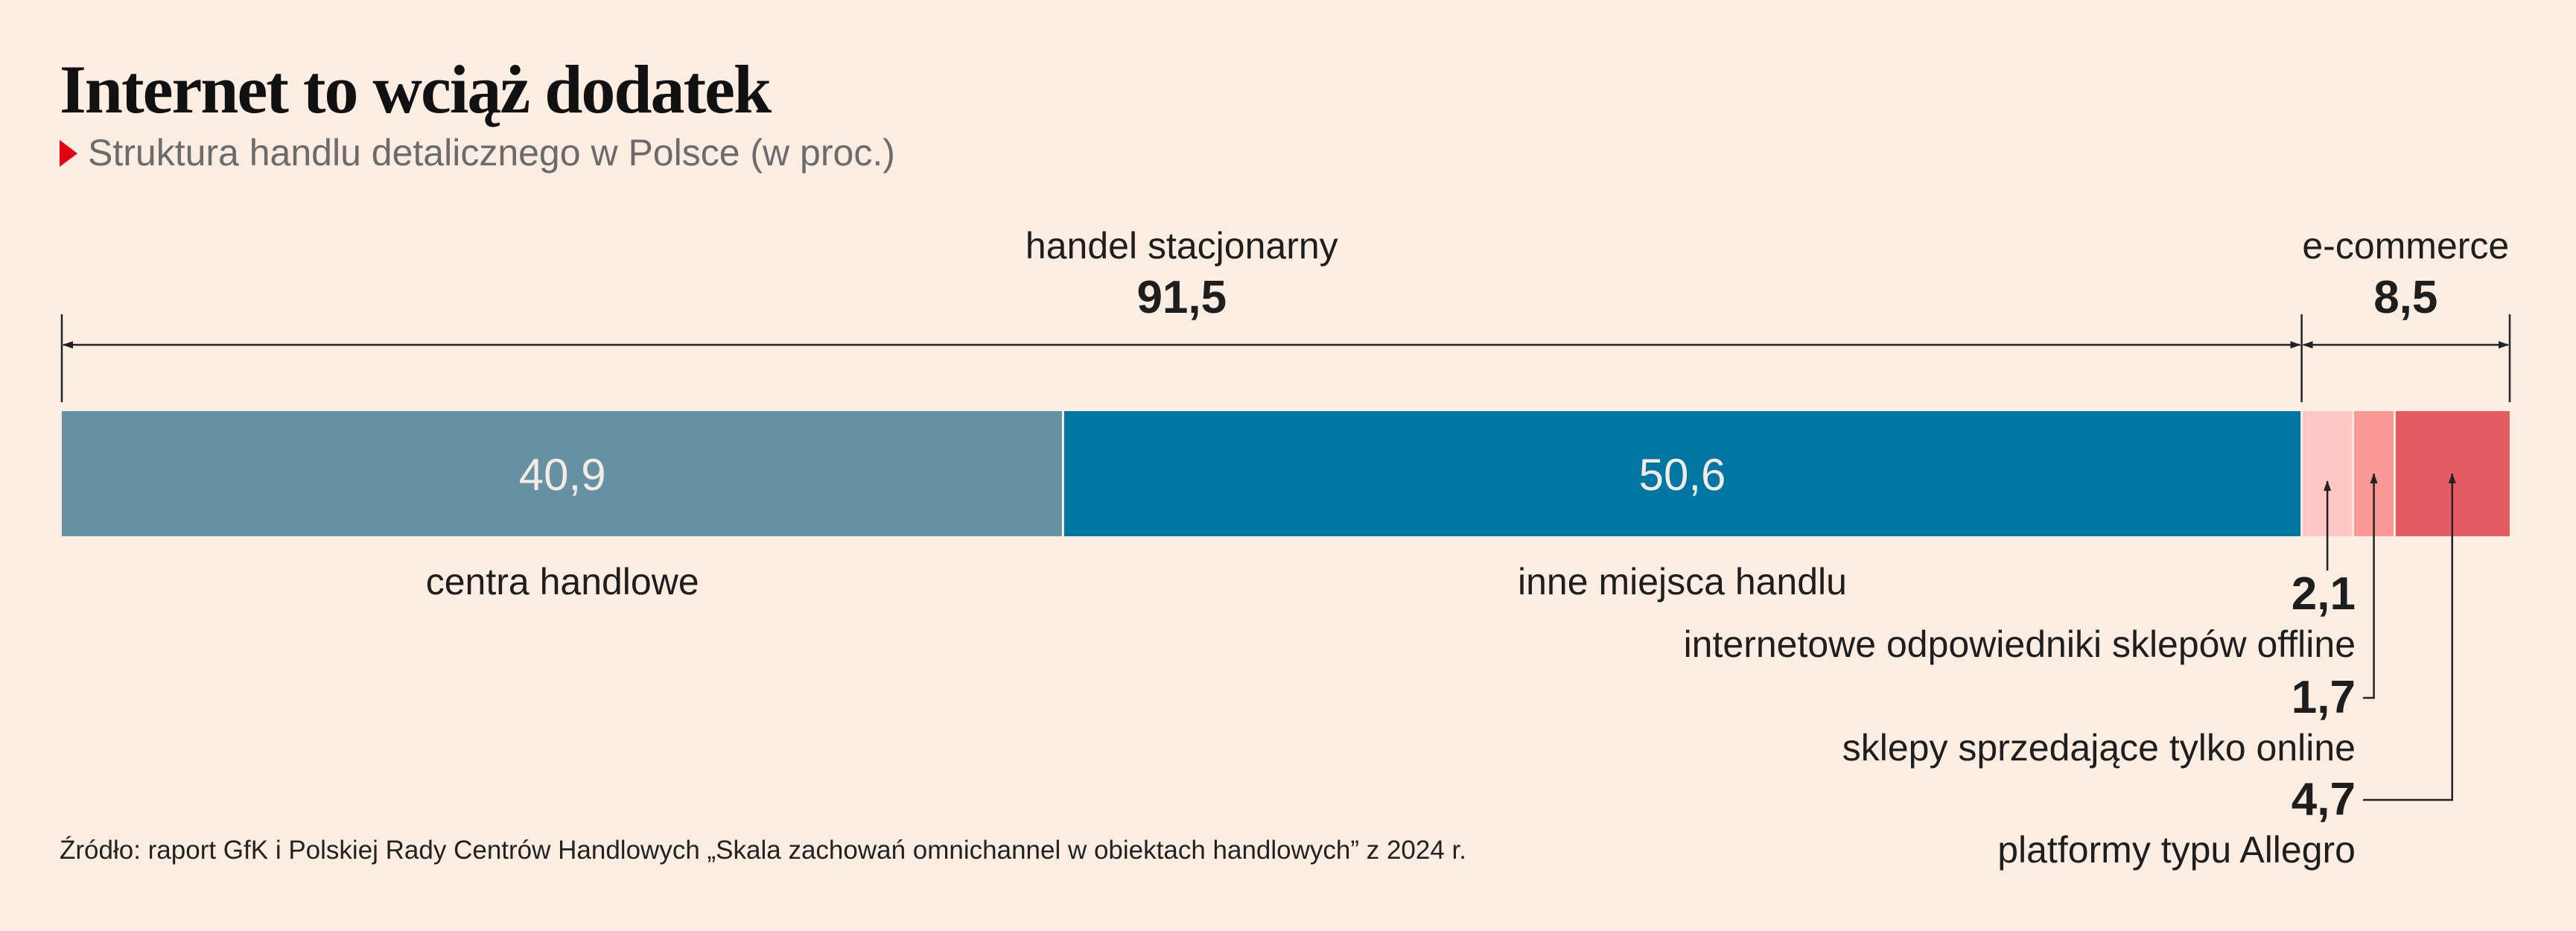  What do you see at coordinates (2405, 246) in the screenshot?
I see `group-label-ecommerce: e-commerce` at bounding box center [2405, 246].